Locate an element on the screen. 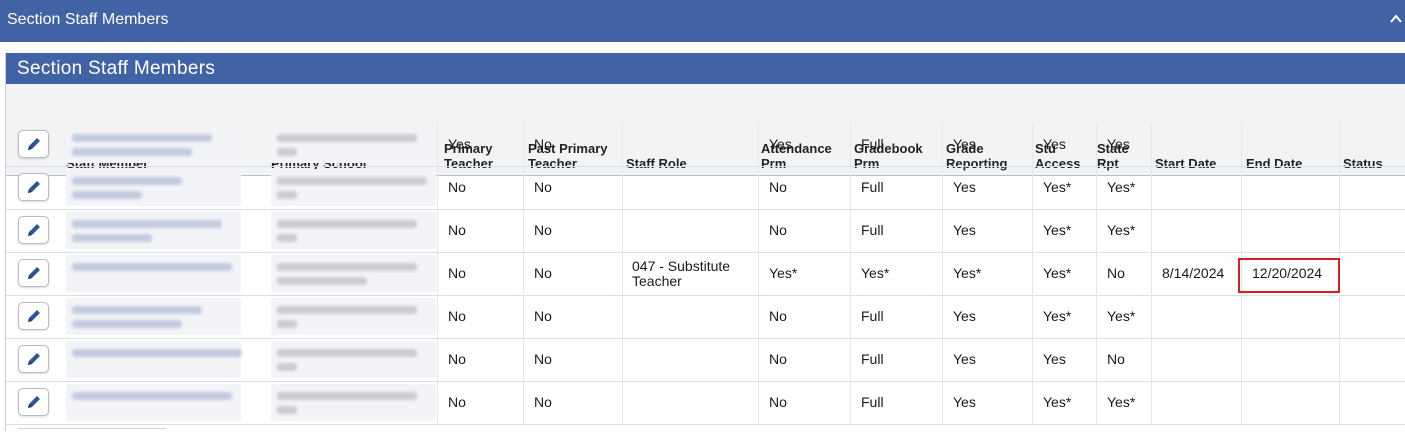 The image size is (1405, 432). col-past-primary-teacher: Past Primary Teacher is located at coordinates (568, 156).